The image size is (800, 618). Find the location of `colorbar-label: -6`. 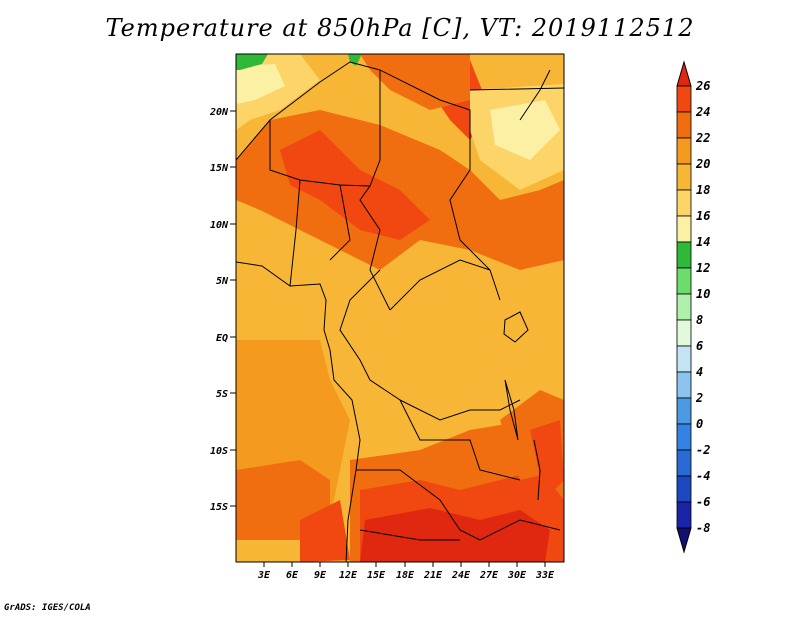

colorbar-label: -6 is located at coordinates (703, 502).